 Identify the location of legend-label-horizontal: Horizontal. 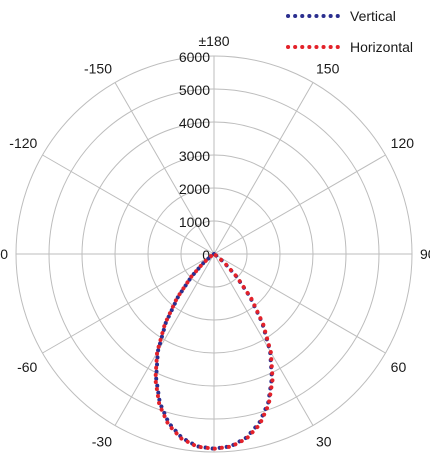
(381, 47).